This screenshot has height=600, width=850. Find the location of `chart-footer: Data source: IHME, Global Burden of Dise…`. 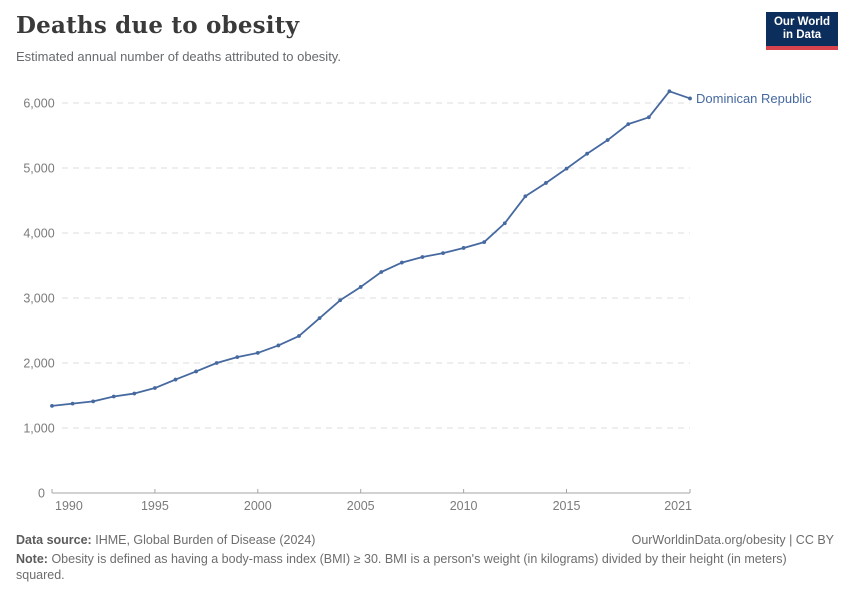

chart-footer: Data source: IHME, Global Burden of Dise… is located at coordinates (425, 557).